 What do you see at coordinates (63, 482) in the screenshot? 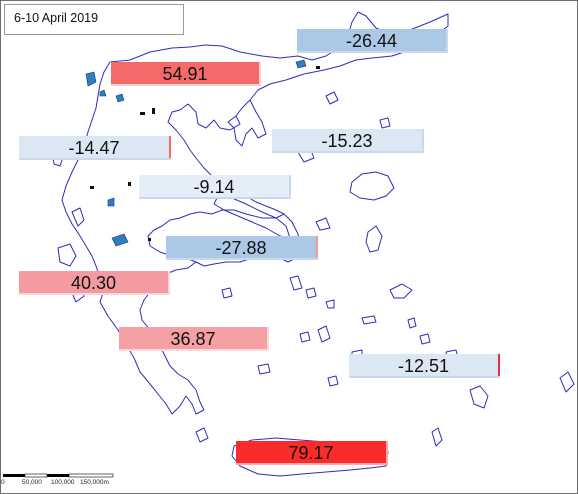
I see `scale-label: 100,000` at bounding box center [63, 482].